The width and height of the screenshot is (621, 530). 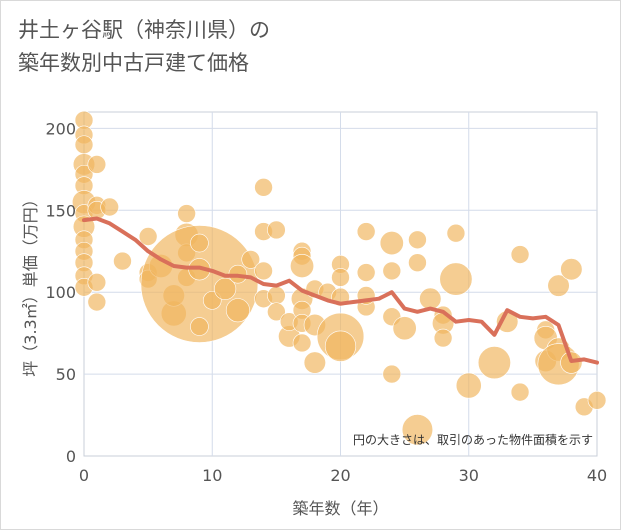 What do you see at coordinates (60, 128) in the screenshot?
I see `y-tick-label: 200` at bounding box center [60, 128].